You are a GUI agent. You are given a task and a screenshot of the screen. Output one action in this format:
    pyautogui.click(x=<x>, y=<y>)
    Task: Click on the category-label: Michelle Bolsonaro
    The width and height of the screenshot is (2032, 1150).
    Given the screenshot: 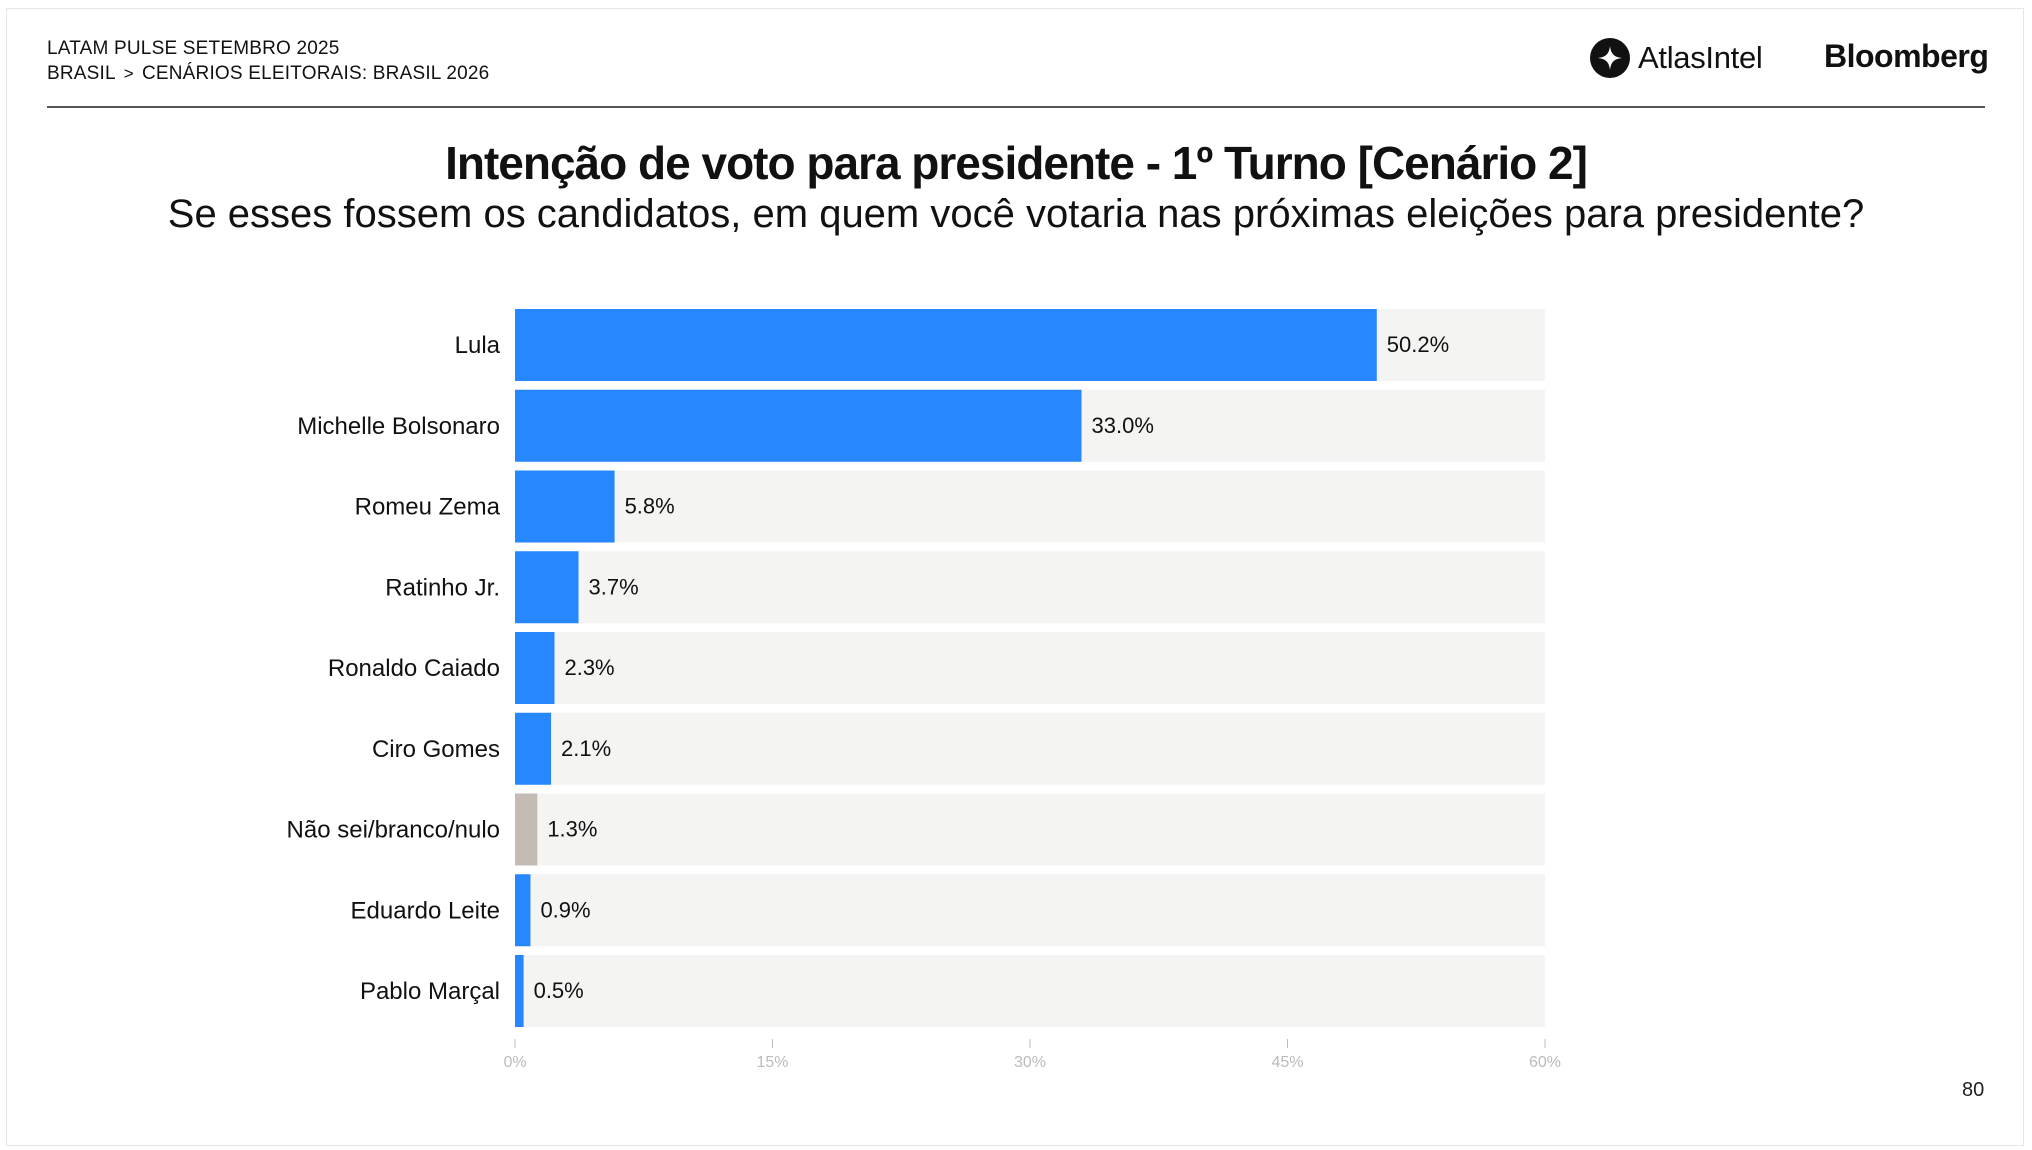 What is the action you would take?
    pyautogui.click(x=398, y=426)
    